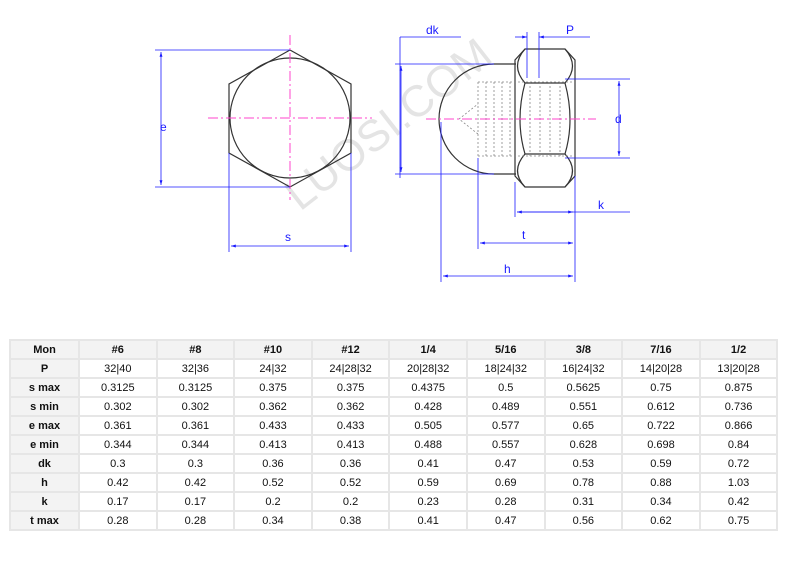  What do you see at coordinates (44, 425) in the screenshot?
I see `row-label: e max` at bounding box center [44, 425].